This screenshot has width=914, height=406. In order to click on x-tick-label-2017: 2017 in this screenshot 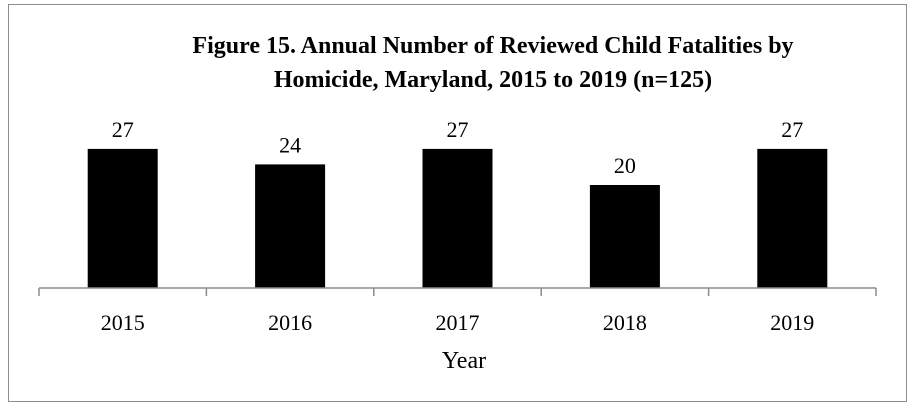, I will do `click(458, 322)`.